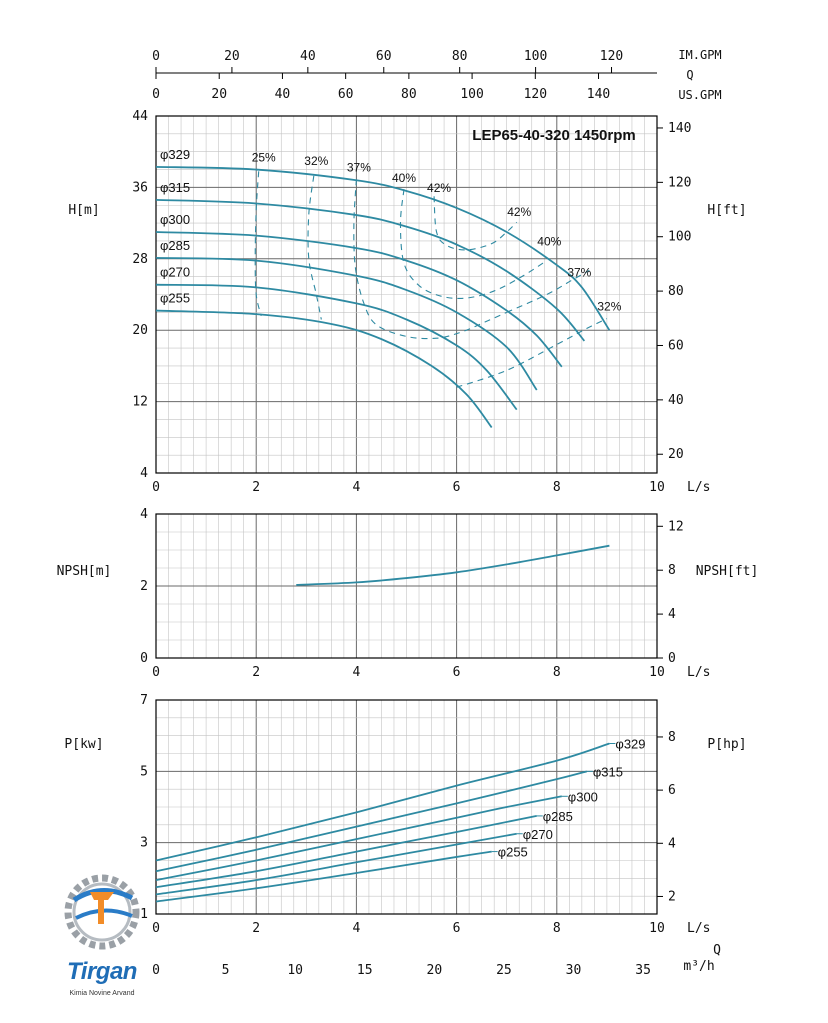  Describe the element at coordinates (144, 914) in the screenshot. I see `y-tick-label: 1` at that location.